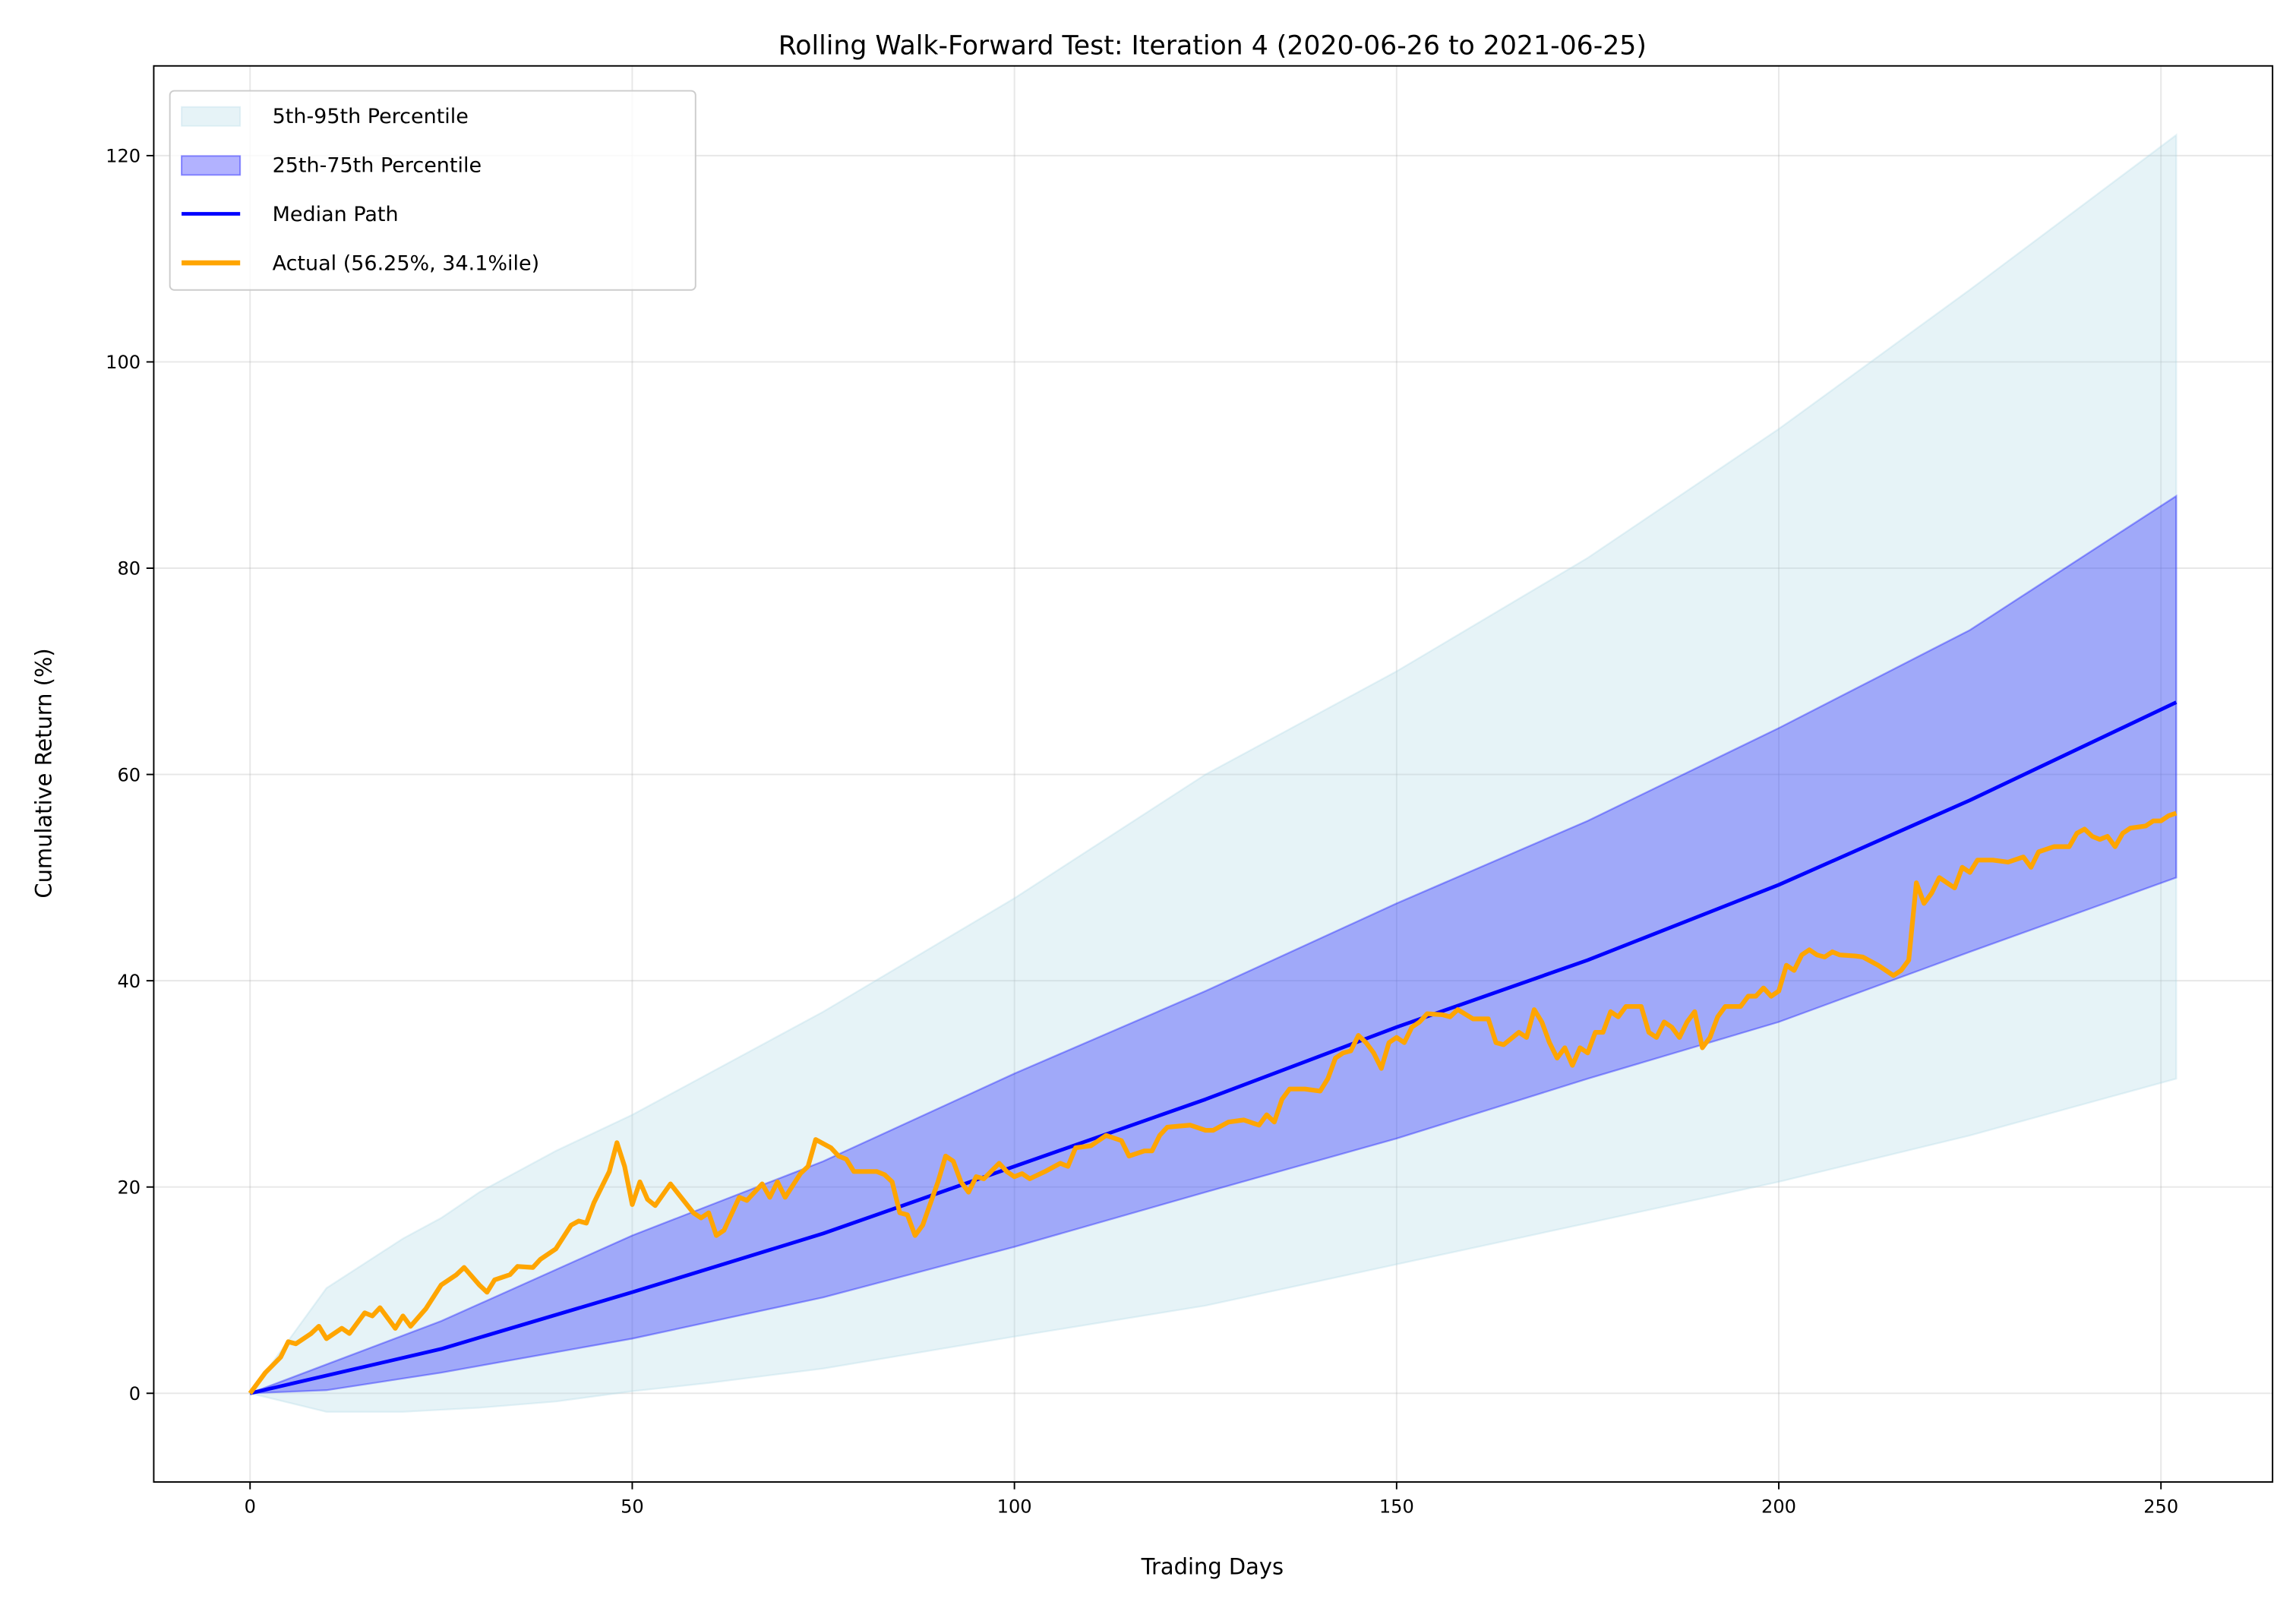 Image resolution: width=2296 pixels, height=1605 pixels. What do you see at coordinates (1014, 1507) in the screenshot?
I see `x-tick-label: 100` at bounding box center [1014, 1507].